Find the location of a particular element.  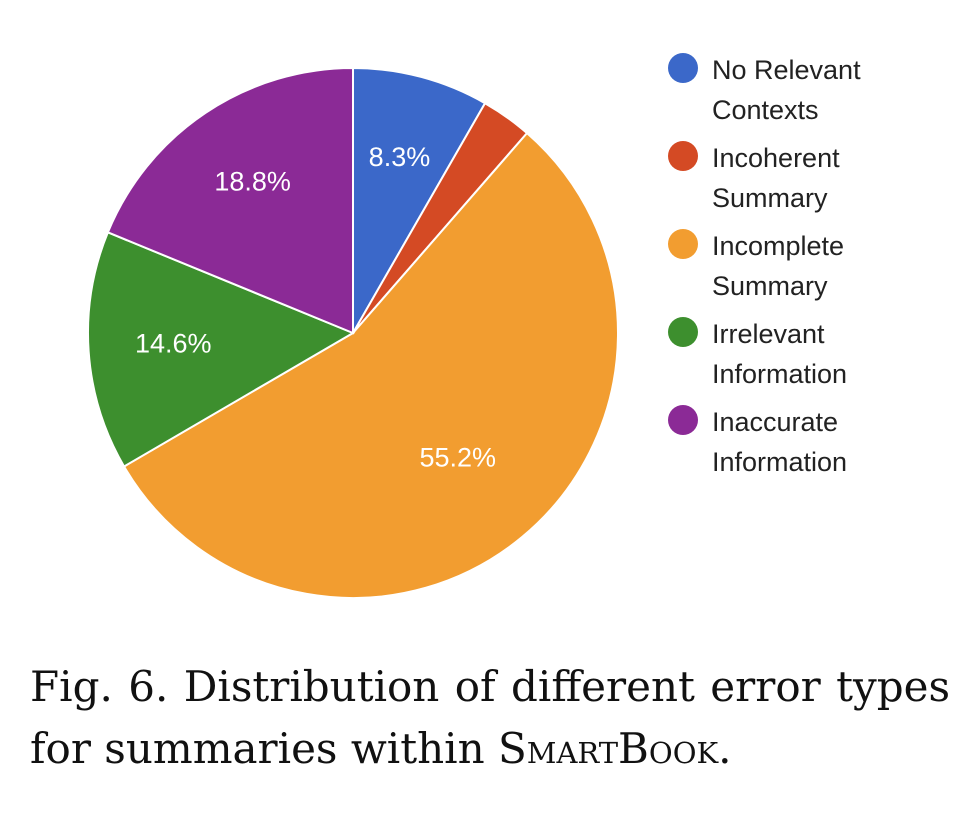

legend-label: Irrelevant Information is located at coordinates (780, 354).